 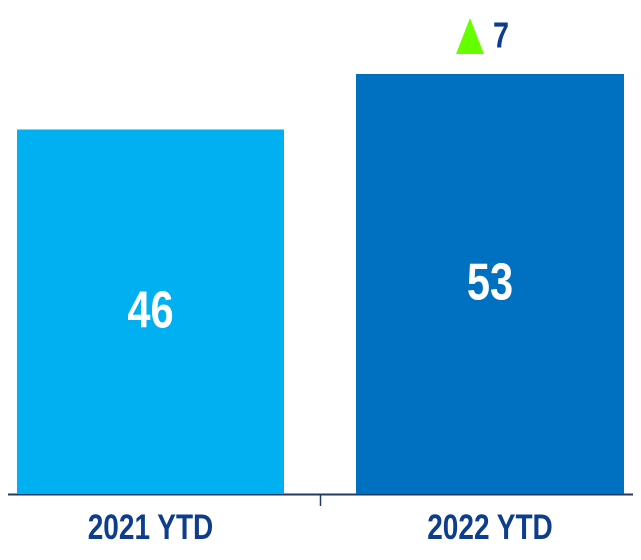 What do you see at coordinates (151, 527) in the screenshot?
I see `x-tick-label: 2021 YTD` at bounding box center [151, 527].